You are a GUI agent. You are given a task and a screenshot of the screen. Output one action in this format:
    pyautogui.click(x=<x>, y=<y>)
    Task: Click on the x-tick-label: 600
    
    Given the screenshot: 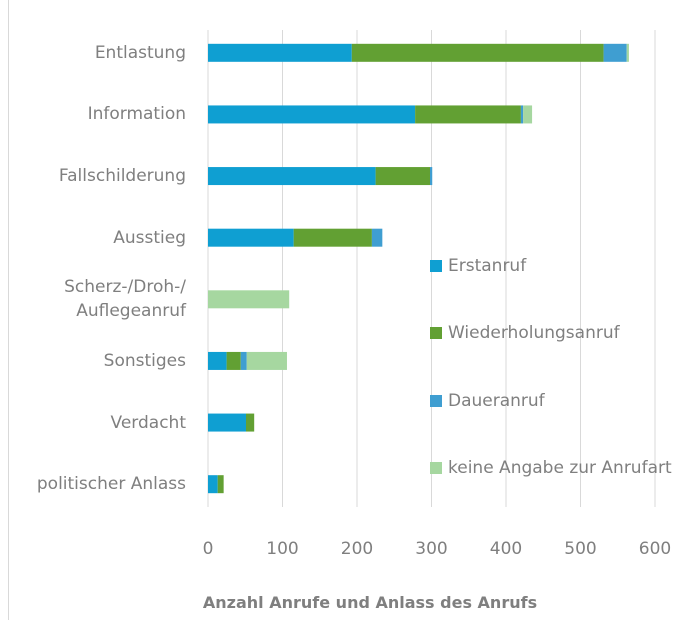 What is the action you would take?
    pyautogui.click(x=655, y=549)
    